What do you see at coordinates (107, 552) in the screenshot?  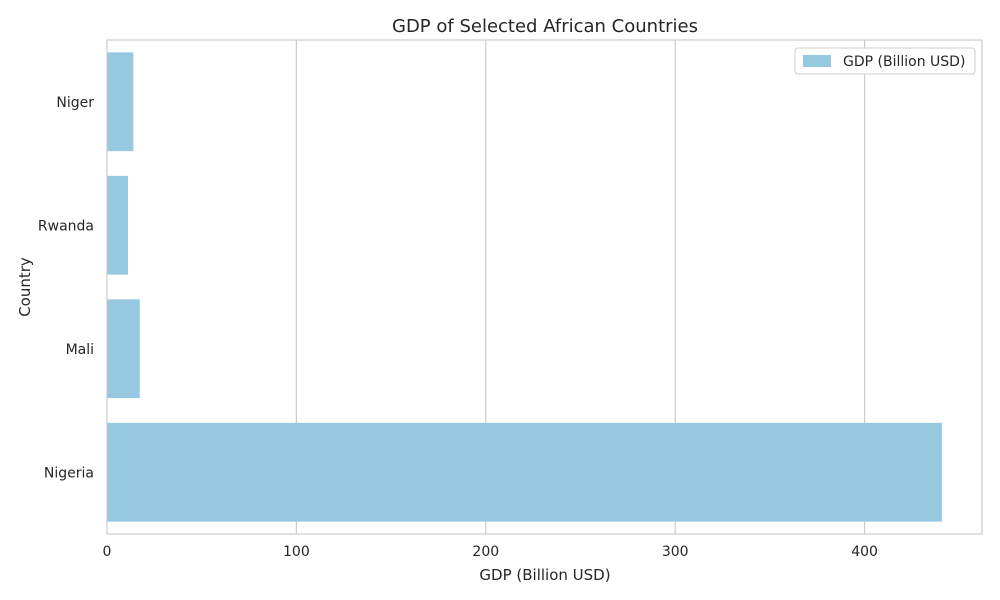 I see `x-tick-label: 0` at bounding box center [107, 552].